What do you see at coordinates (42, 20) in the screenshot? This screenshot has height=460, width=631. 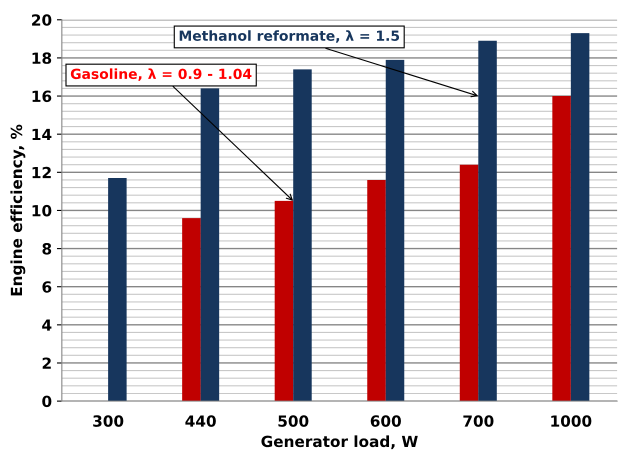 I see `y-tick-label: 20` at bounding box center [42, 20].